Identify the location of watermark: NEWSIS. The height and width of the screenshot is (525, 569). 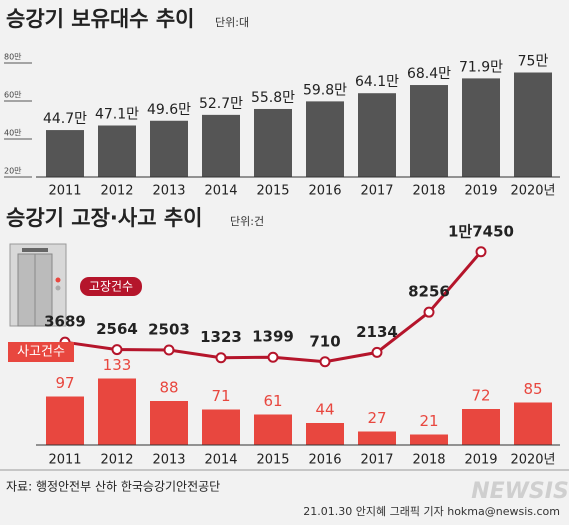
(520, 491).